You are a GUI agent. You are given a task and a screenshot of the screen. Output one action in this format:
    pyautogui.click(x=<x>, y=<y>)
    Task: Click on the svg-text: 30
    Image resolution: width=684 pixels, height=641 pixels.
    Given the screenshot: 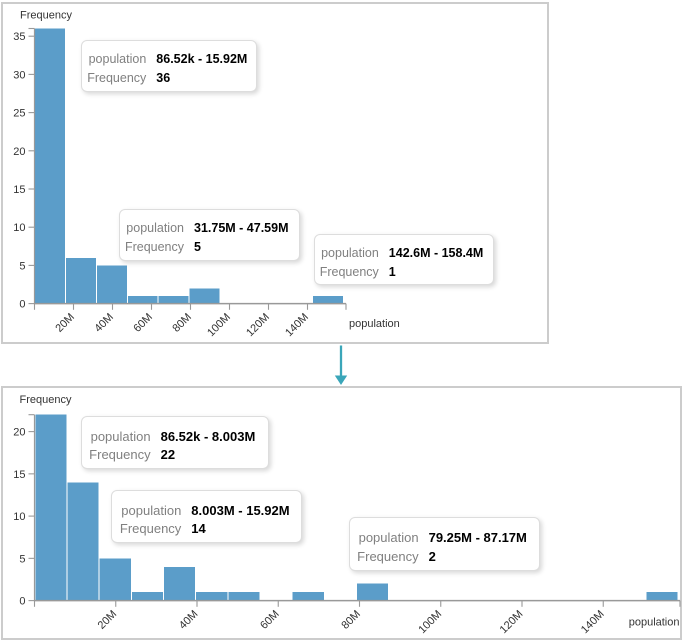 What is the action you would take?
    pyautogui.click(x=19, y=75)
    